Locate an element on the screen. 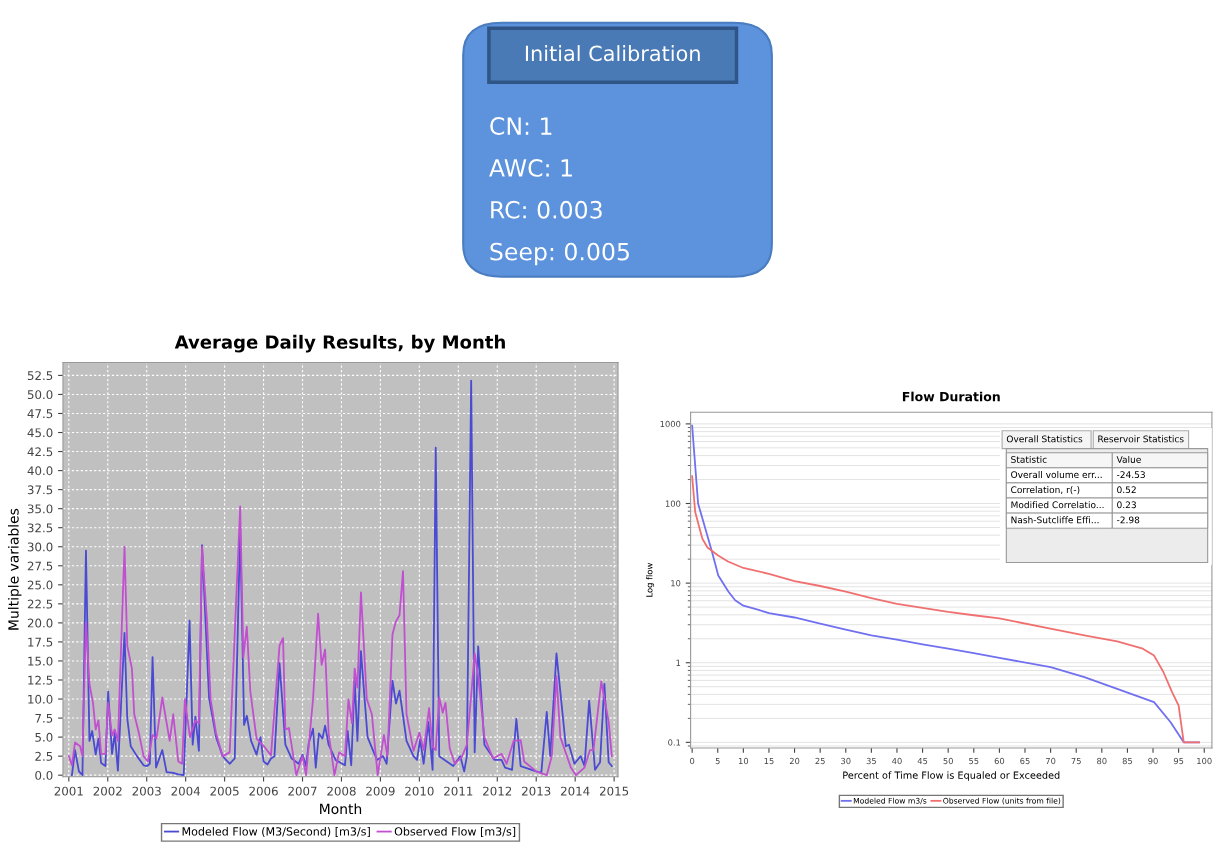 Image resolution: width=1218 pixels, height=863 pixels. x-tick-label: 40 is located at coordinates (897, 761).